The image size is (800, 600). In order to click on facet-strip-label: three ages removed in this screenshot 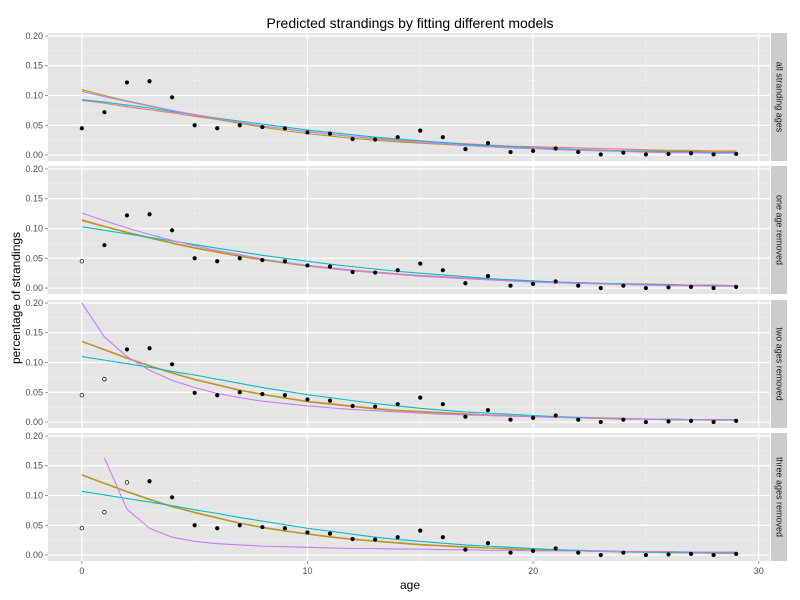, I will do `click(780, 497)`.